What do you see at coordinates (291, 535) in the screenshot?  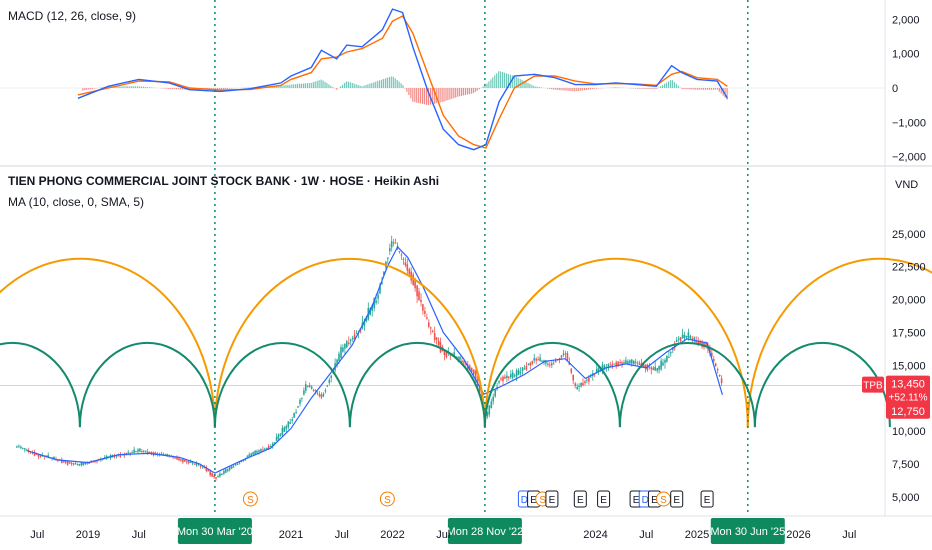 I see `time-axis-label: 2021` at bounding box center [291, 535].